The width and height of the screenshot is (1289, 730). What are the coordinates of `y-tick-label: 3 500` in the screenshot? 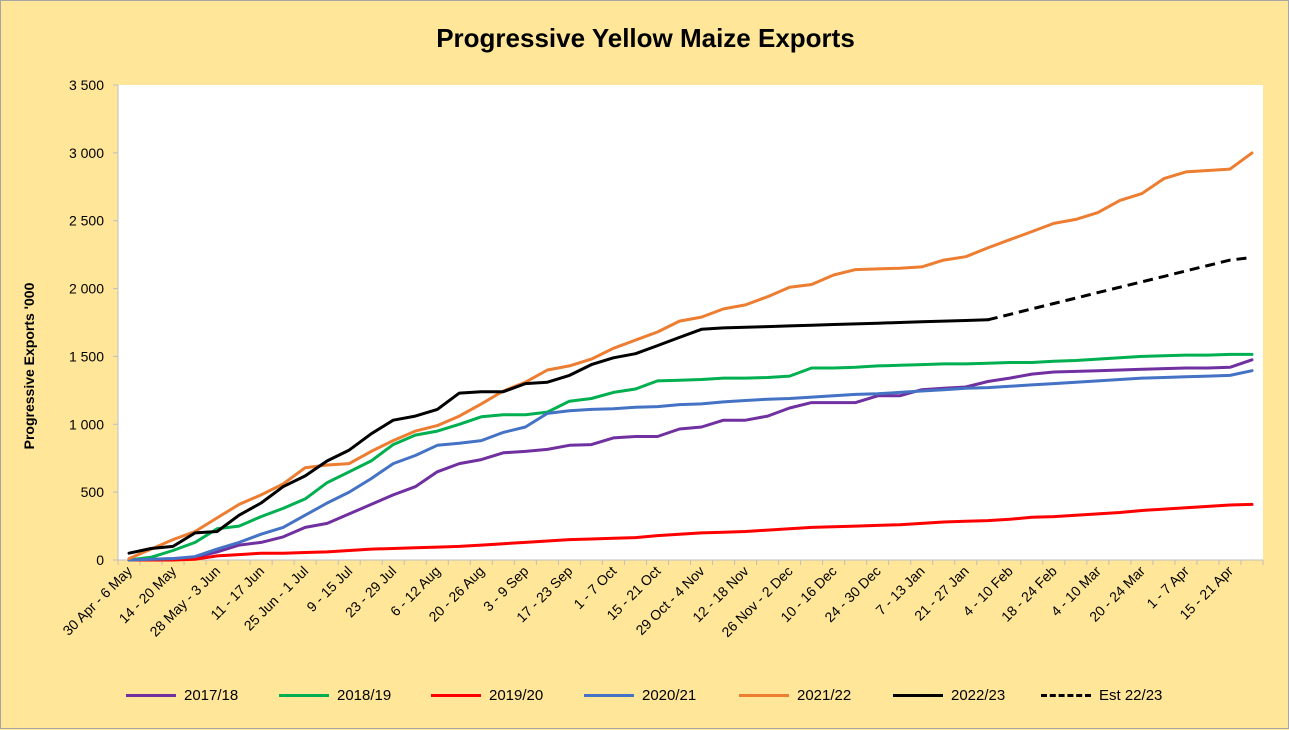 It's located at (86, 85).